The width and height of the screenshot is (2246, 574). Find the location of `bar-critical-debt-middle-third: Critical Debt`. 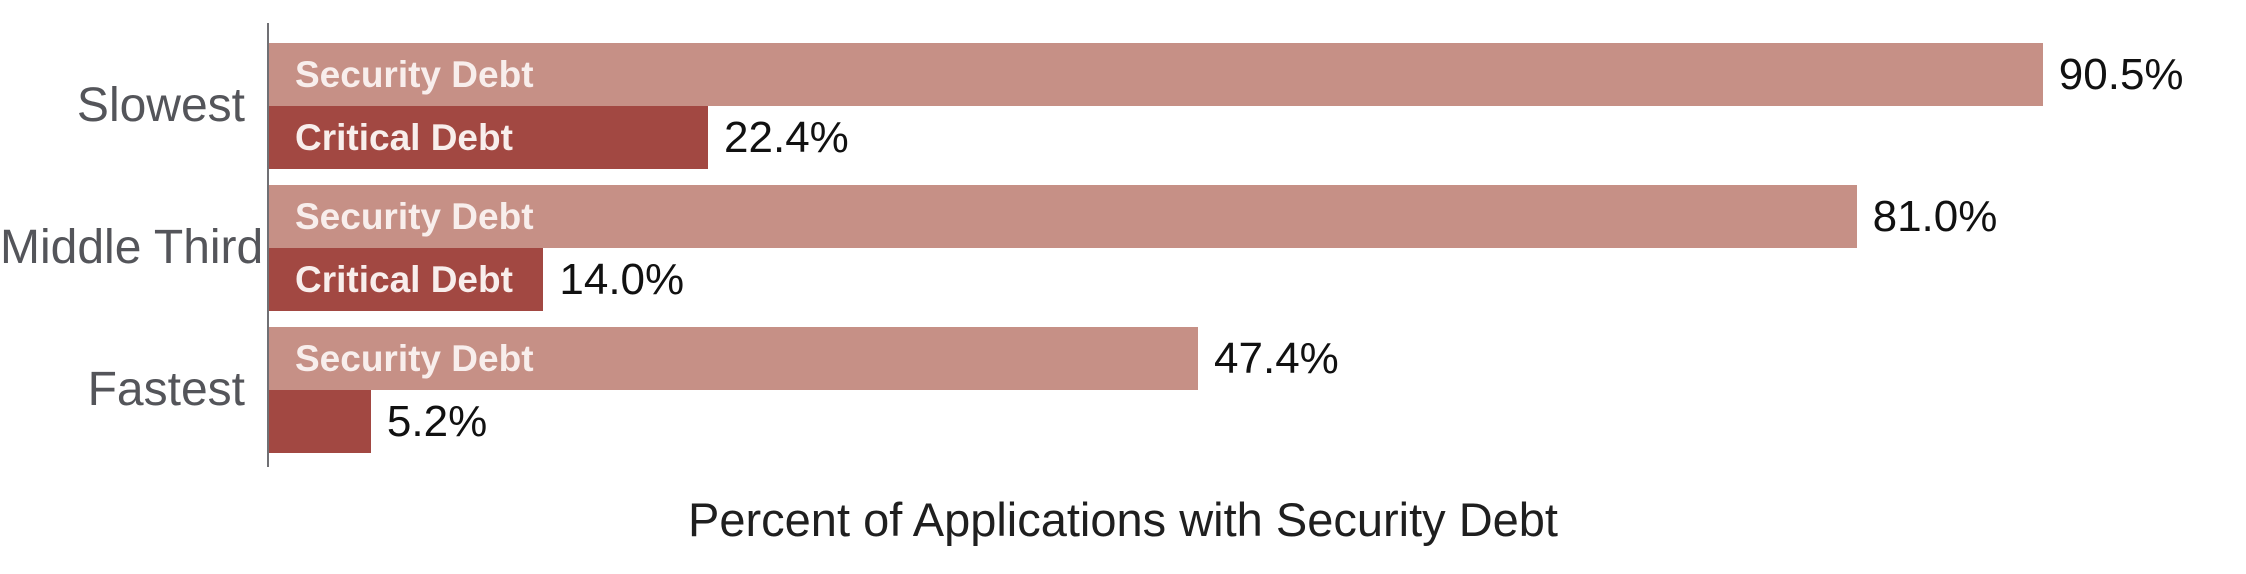

bar-critical-debt-middle-third: Critical Debt is located at coordinates (406, 279).